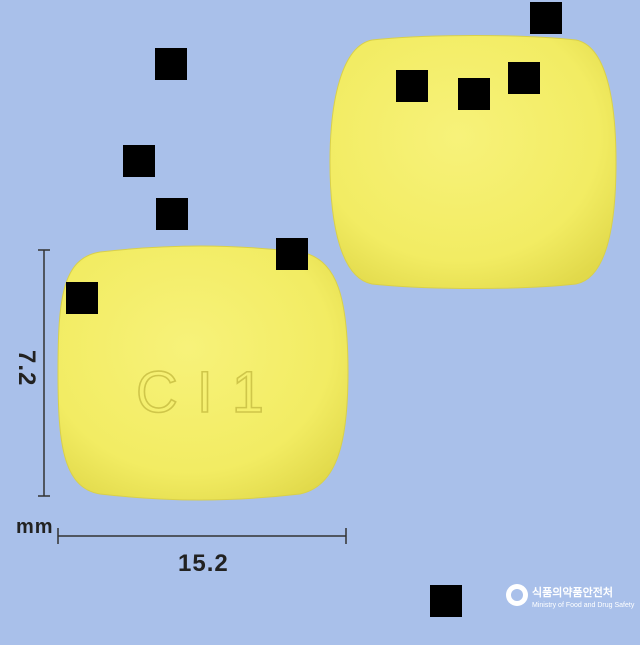 This screenshot has height=645, width=640. Describe the element at coordinates (572, 593) in the screenshot. I see `ministry-name-korean: 식품의약품안전처` at that location.